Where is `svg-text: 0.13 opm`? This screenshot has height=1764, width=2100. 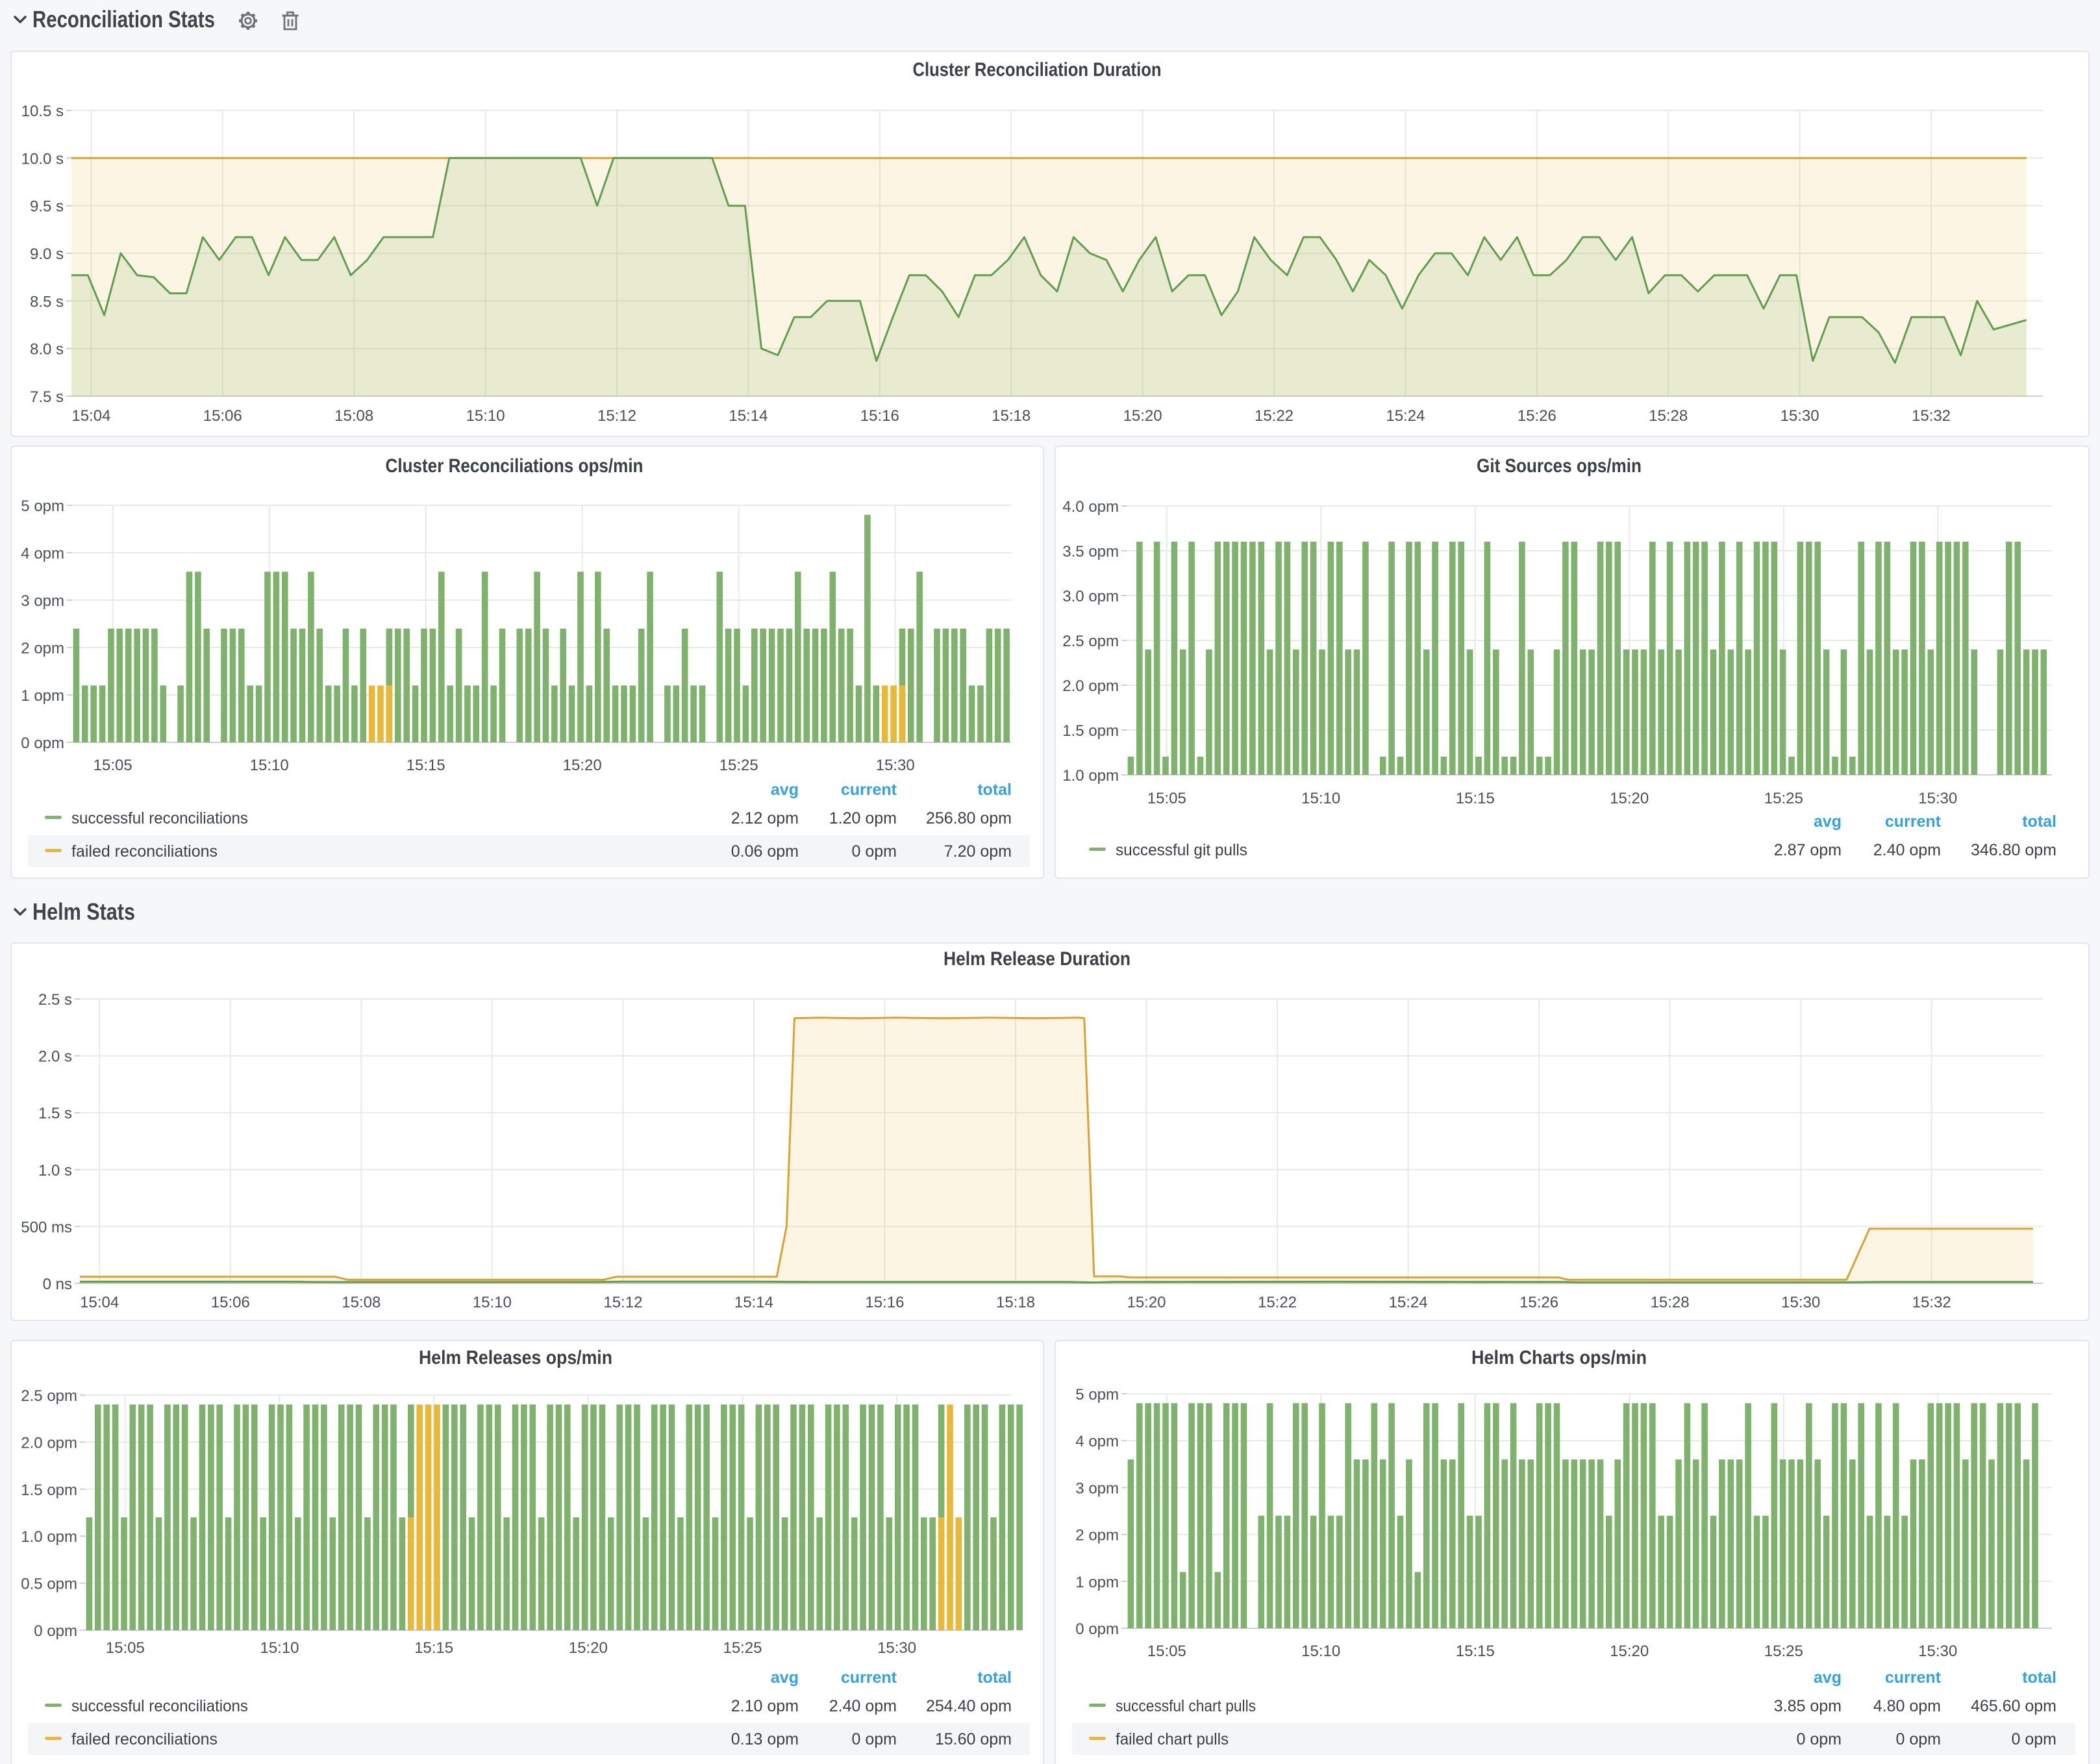 svg-text: 0.13 opm is located at coordinates (765, 1739).